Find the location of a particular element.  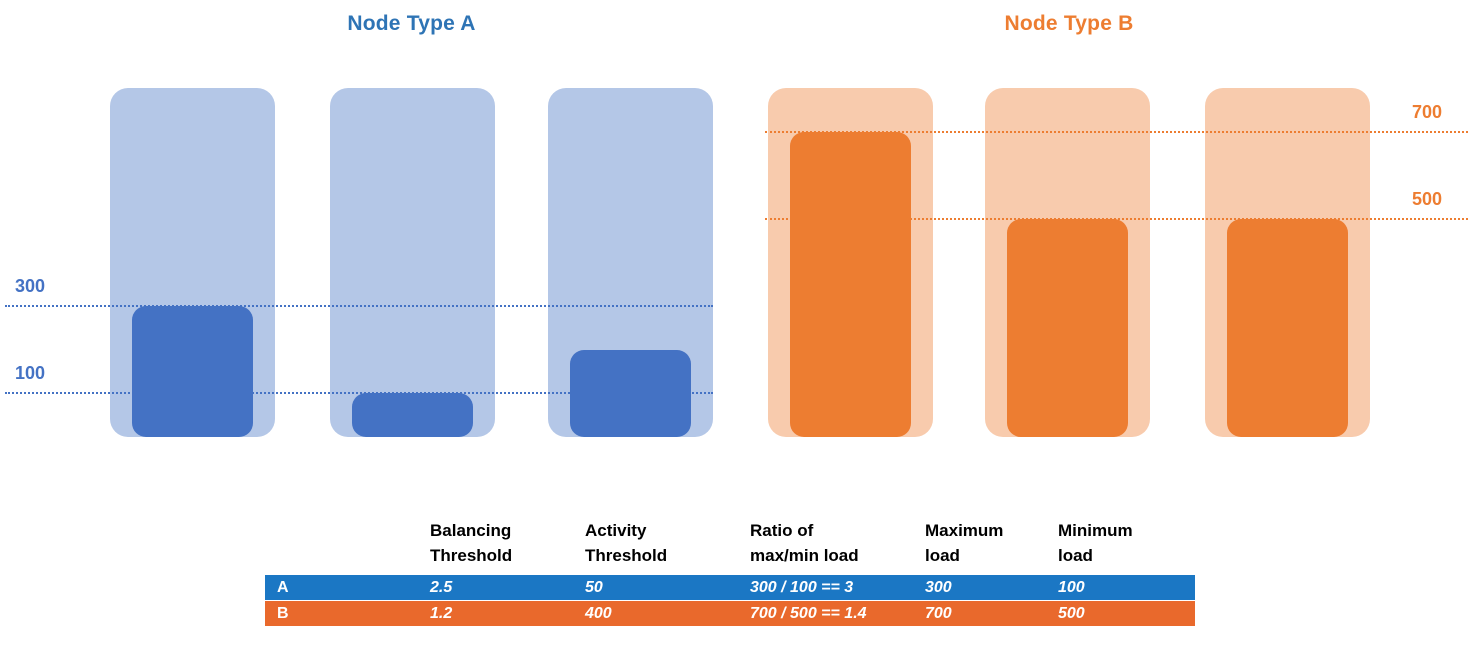

node-b1-load-bar is located at coordinates (850, 284).